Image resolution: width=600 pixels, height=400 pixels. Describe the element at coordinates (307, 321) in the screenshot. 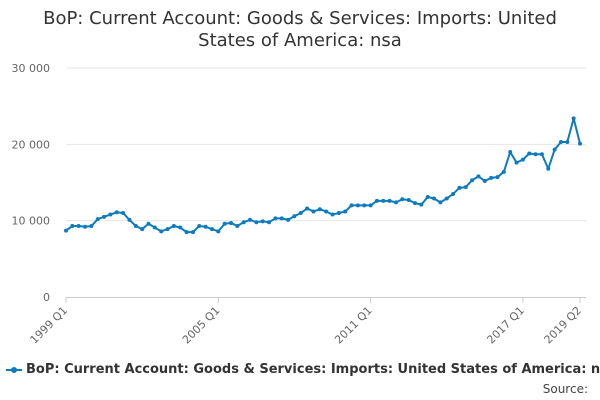

I see `x-axis: 1999 Q1 2005 Q1 2011 Q1 2017 Q1 2019 Q2` at that location.